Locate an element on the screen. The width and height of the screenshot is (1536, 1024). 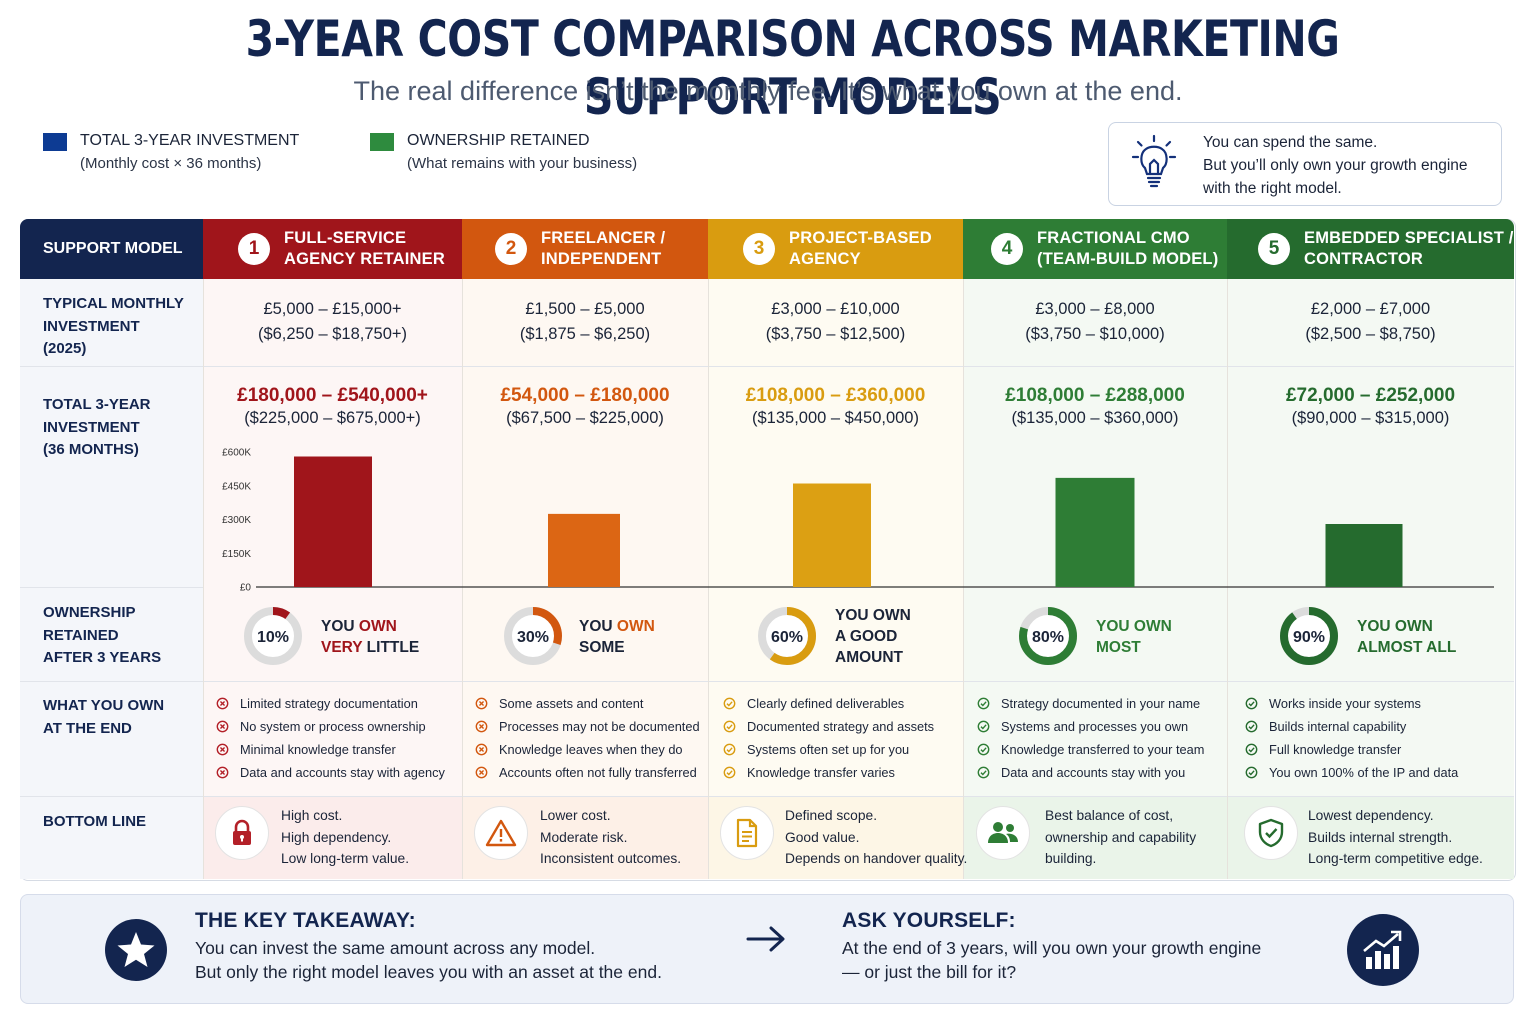
list-item-text: Clearly defined deliverables is located at coordinates (826, 703).